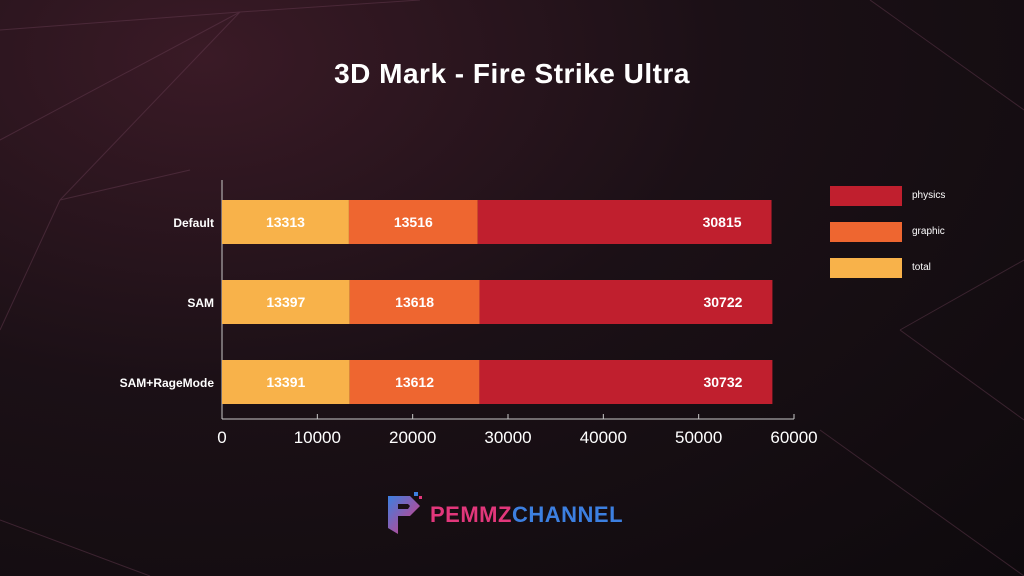 This screenshot has height=576, width=1024. Describe the element at coordinates (221, 437) in the screenshot. I see `x-tick-label: 0` at that location.